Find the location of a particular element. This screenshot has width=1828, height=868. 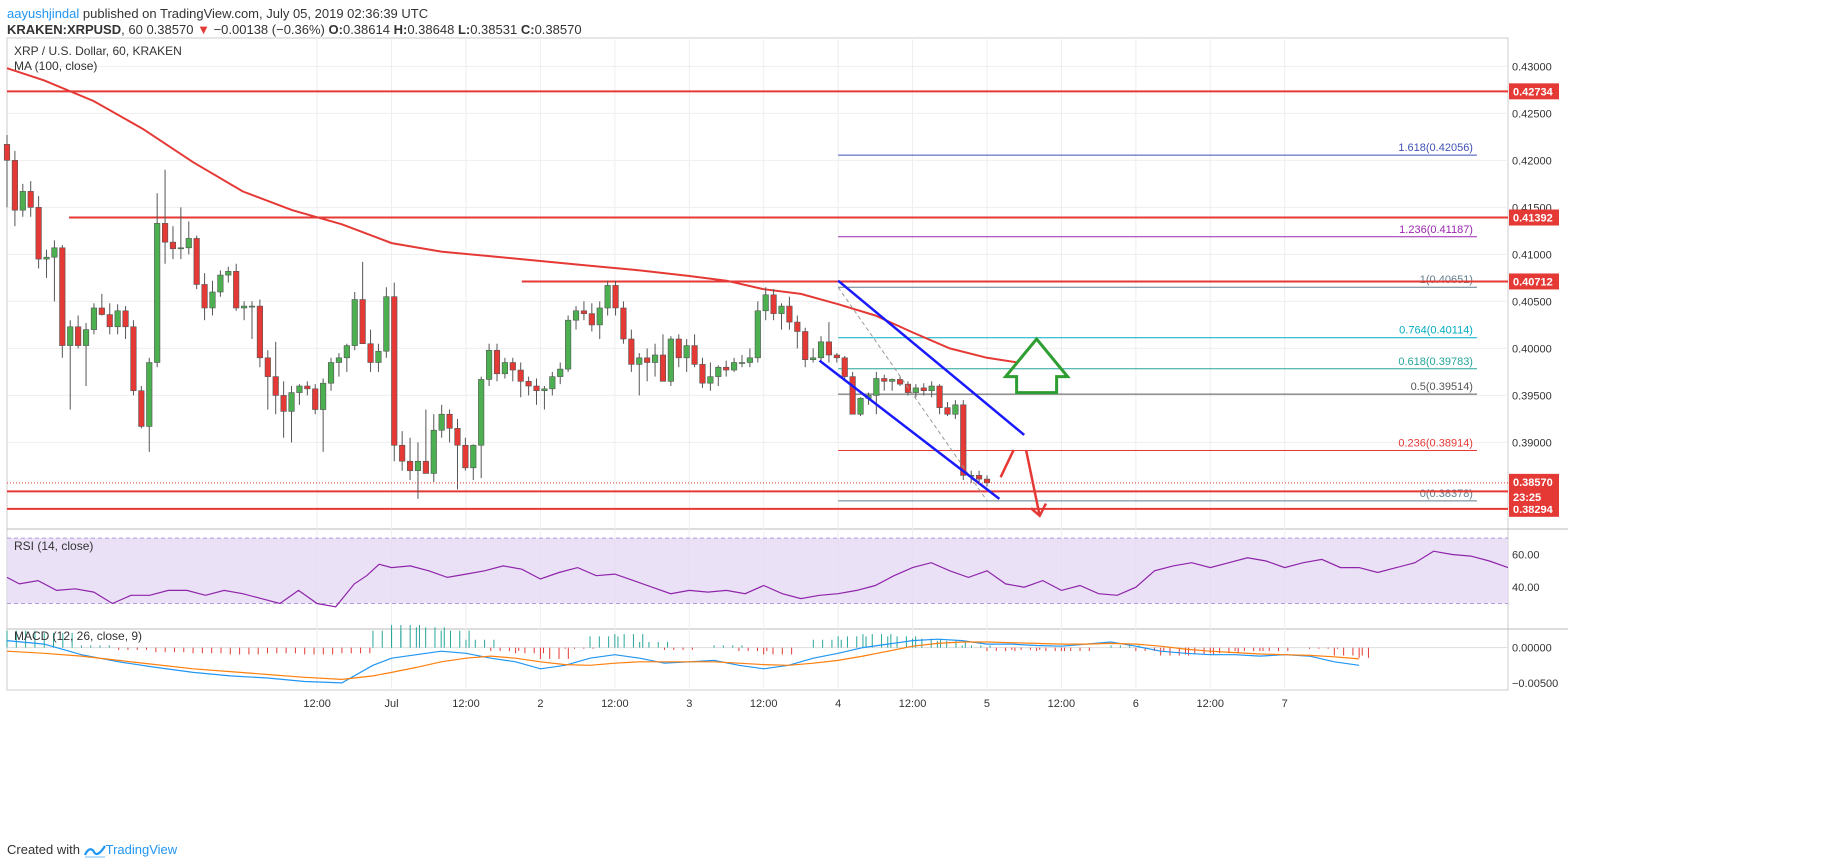

last-price-label: 0.38570 is located at coordinates (1533, 483).